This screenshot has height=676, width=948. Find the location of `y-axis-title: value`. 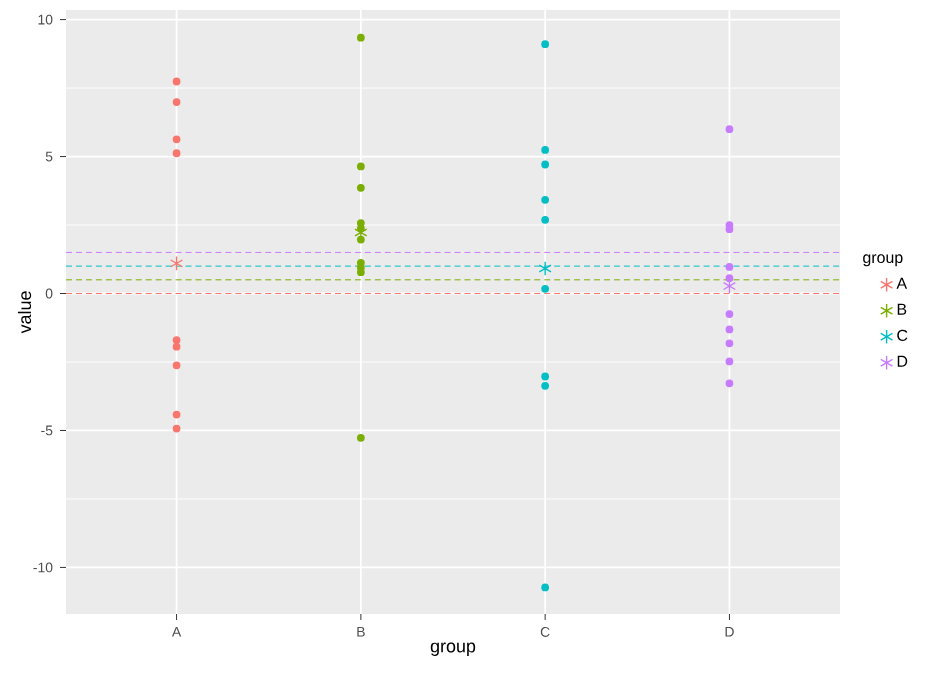

y-axis-title: value is located at coordinates (24, 312).